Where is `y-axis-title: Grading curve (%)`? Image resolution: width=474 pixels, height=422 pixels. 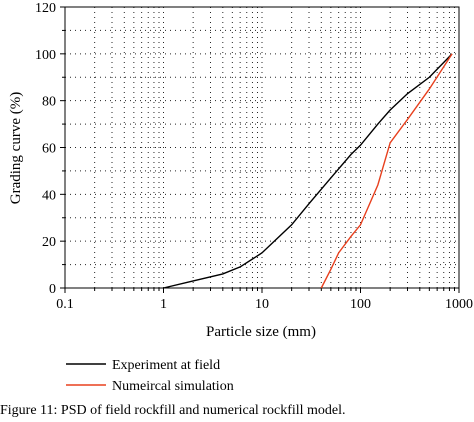
y-axis-title: Grading curve (%) is located at coordinates (16, 148).